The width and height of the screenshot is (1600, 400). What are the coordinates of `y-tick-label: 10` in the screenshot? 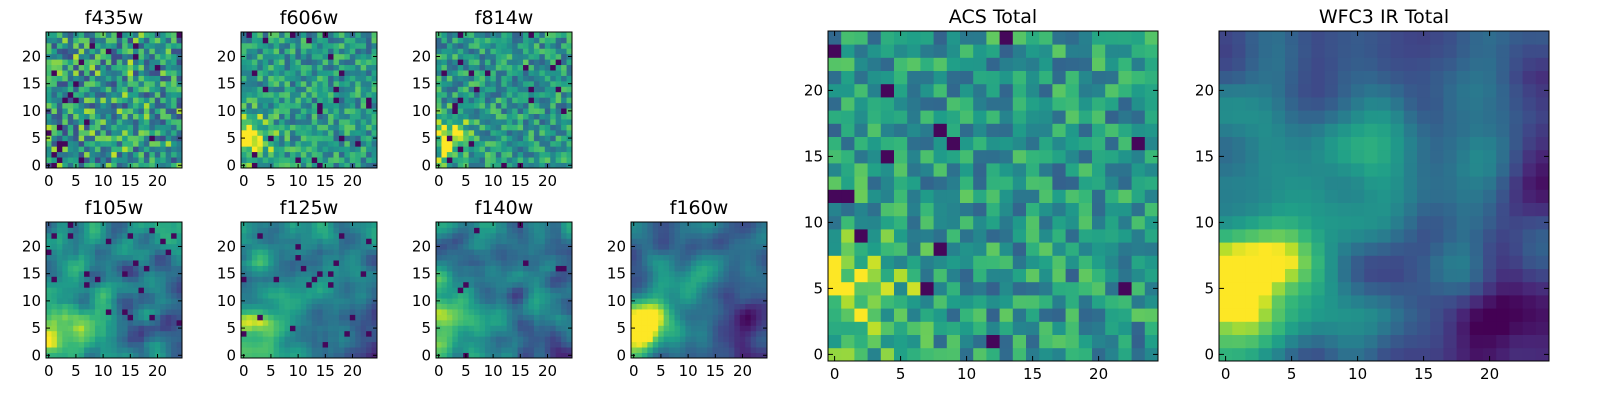 It's located at (226, 111).